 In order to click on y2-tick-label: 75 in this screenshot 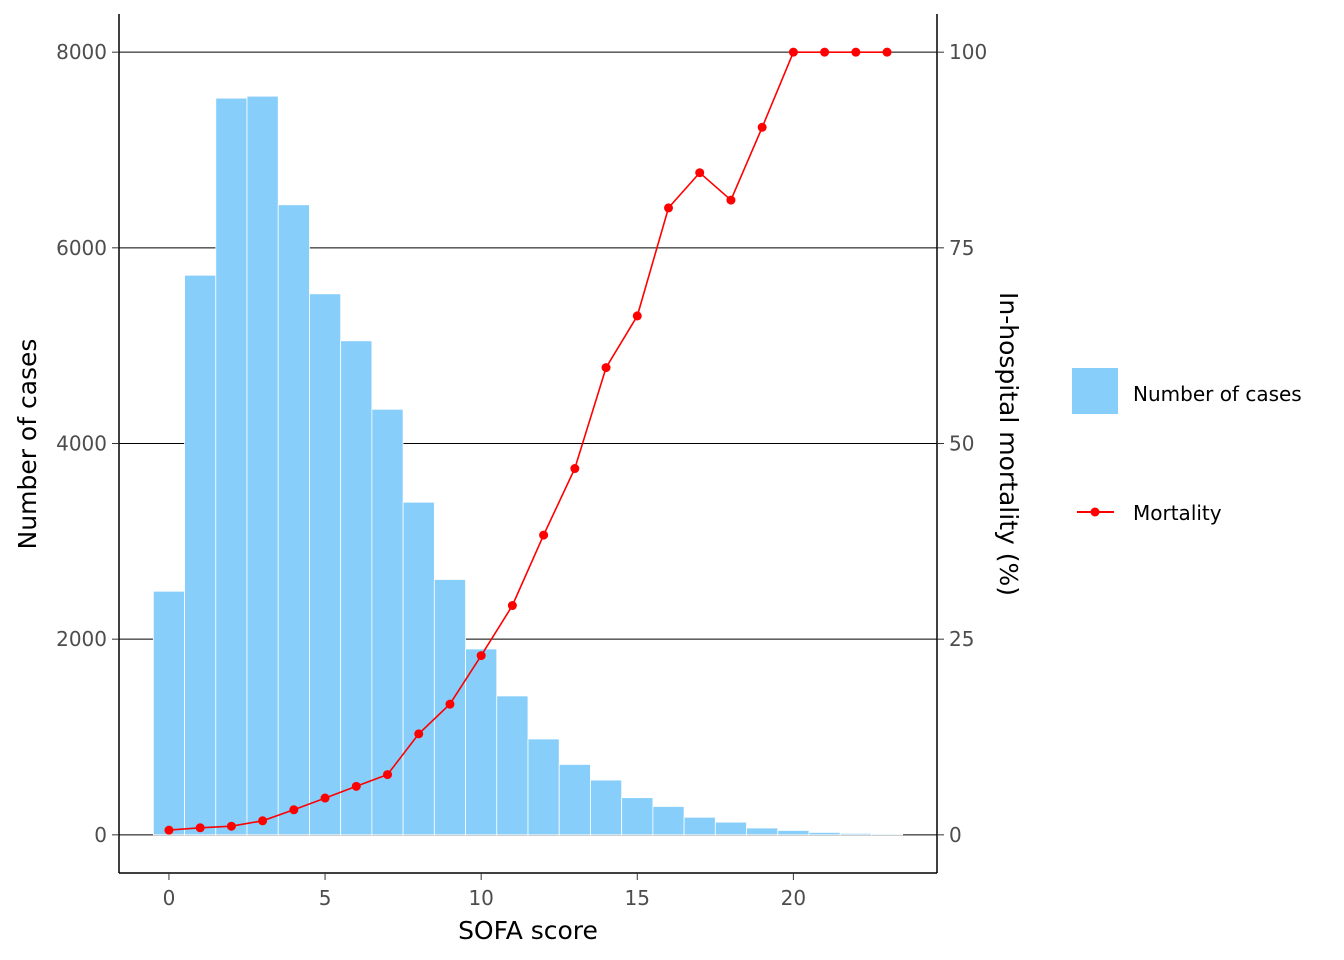, I will do `click(961, 248)`.